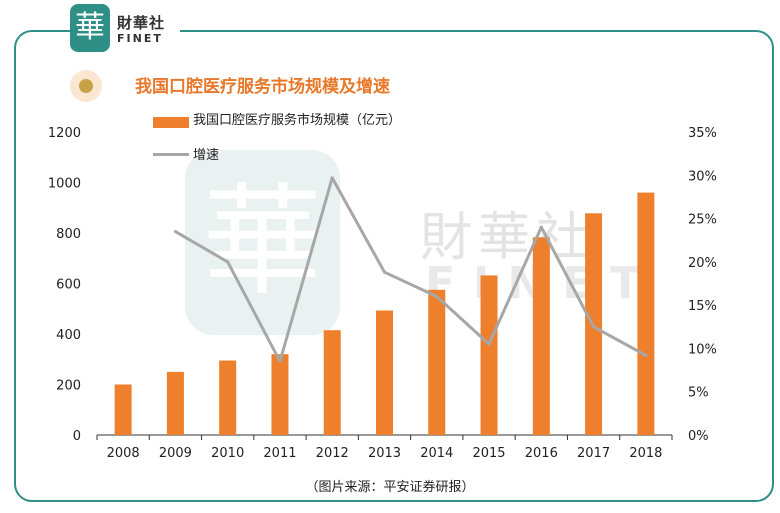 The height and width of the screenshot is (513, 780). What do you see at coordinates (262, 242) in the screenshot?
I see `watermark-seal: 華` at bounding box center [262, 242].